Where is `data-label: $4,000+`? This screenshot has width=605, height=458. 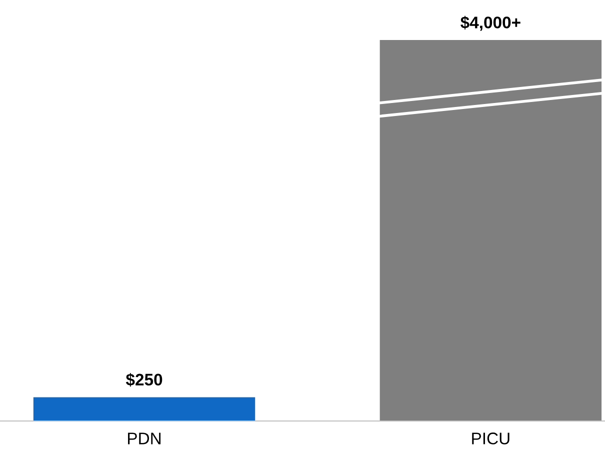 data-label: $4,000+ is located at coordinates (490, 23).